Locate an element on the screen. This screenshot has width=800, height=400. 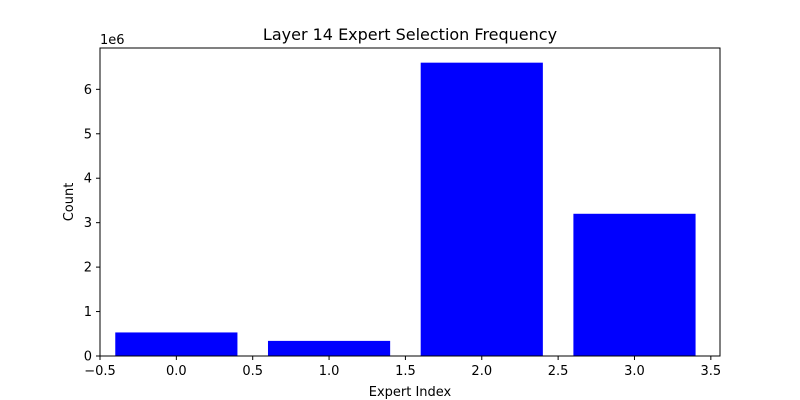
x-tick-label: 2.5 is located at coordinates (558, 371).